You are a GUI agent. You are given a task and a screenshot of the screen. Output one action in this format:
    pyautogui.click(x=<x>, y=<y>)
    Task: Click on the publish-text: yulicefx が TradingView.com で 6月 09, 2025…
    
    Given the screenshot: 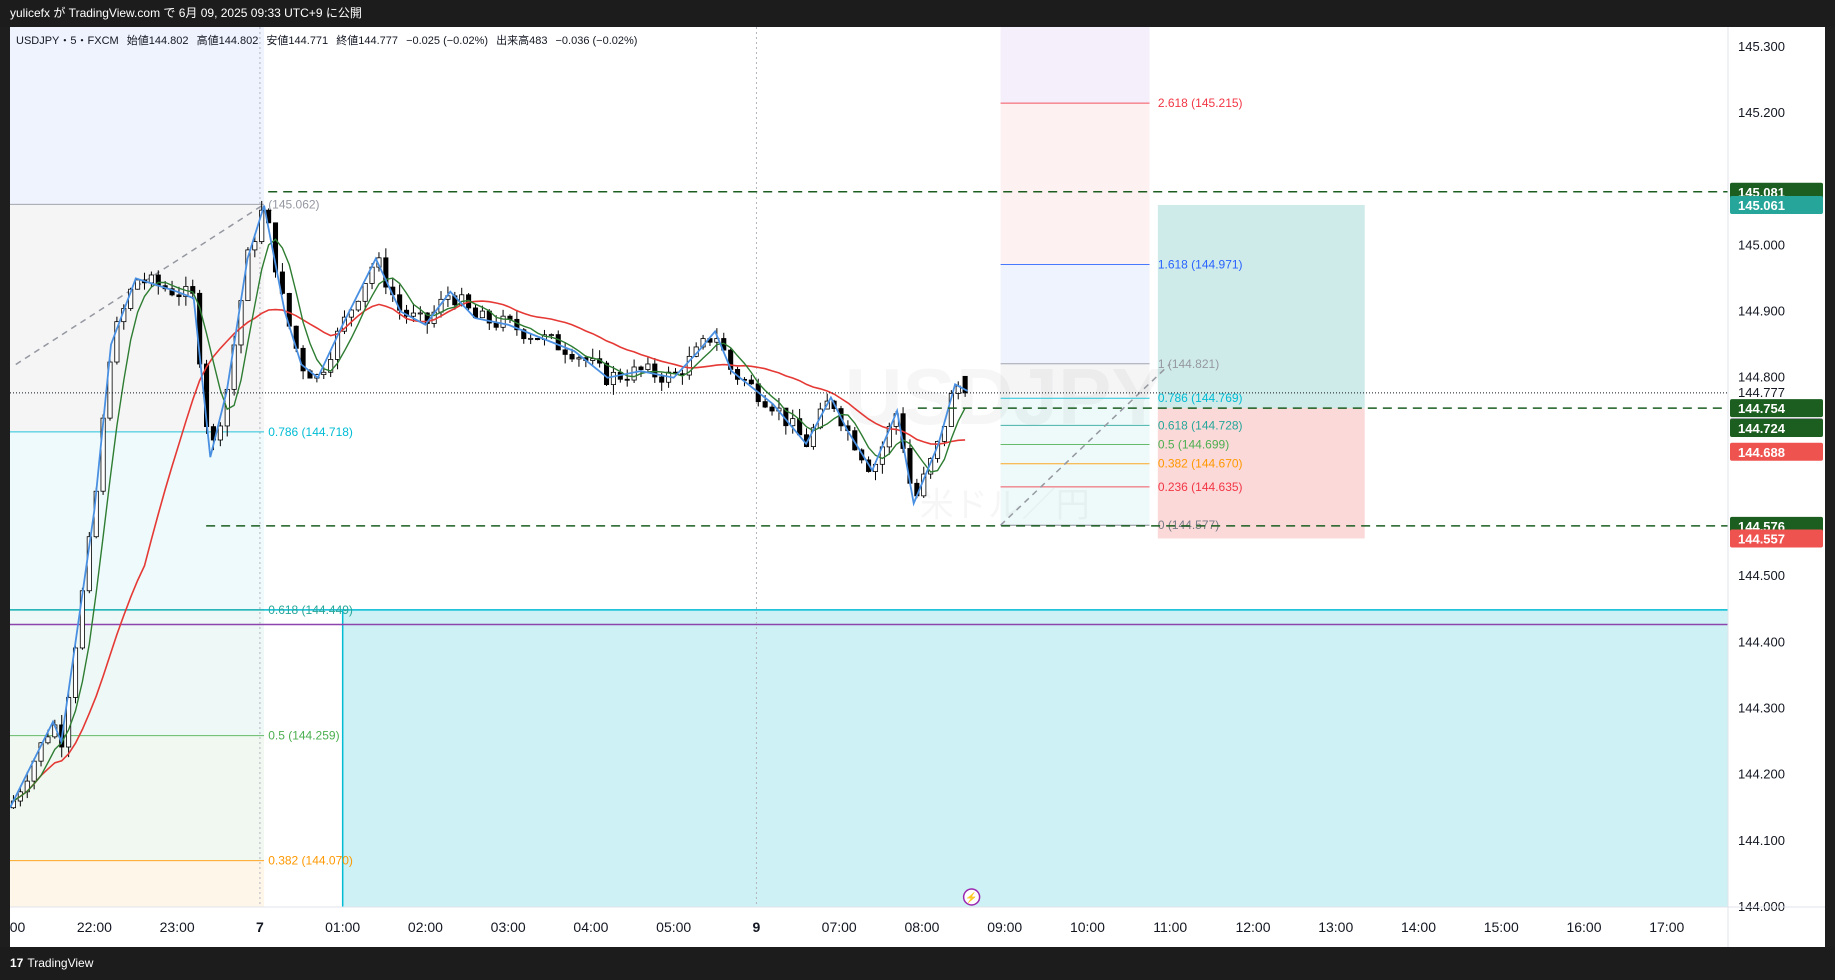 What is the action you would take?
    pyautogui.click(x=186, y=13)
    